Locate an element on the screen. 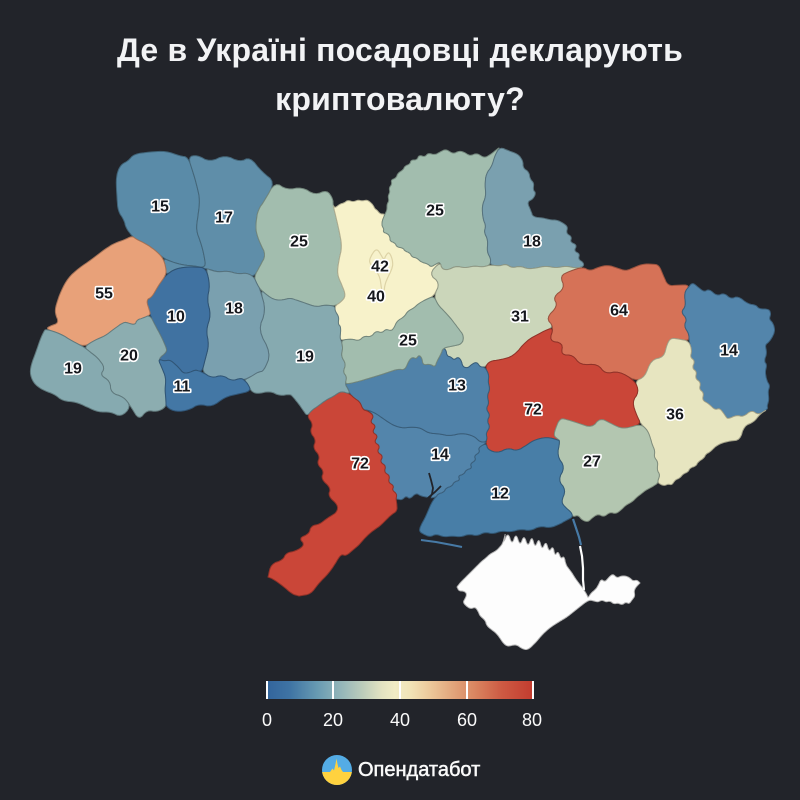 The width and height of the screenshot is (800, 800). svg-text: 36 is located at coordinates (675, 415).